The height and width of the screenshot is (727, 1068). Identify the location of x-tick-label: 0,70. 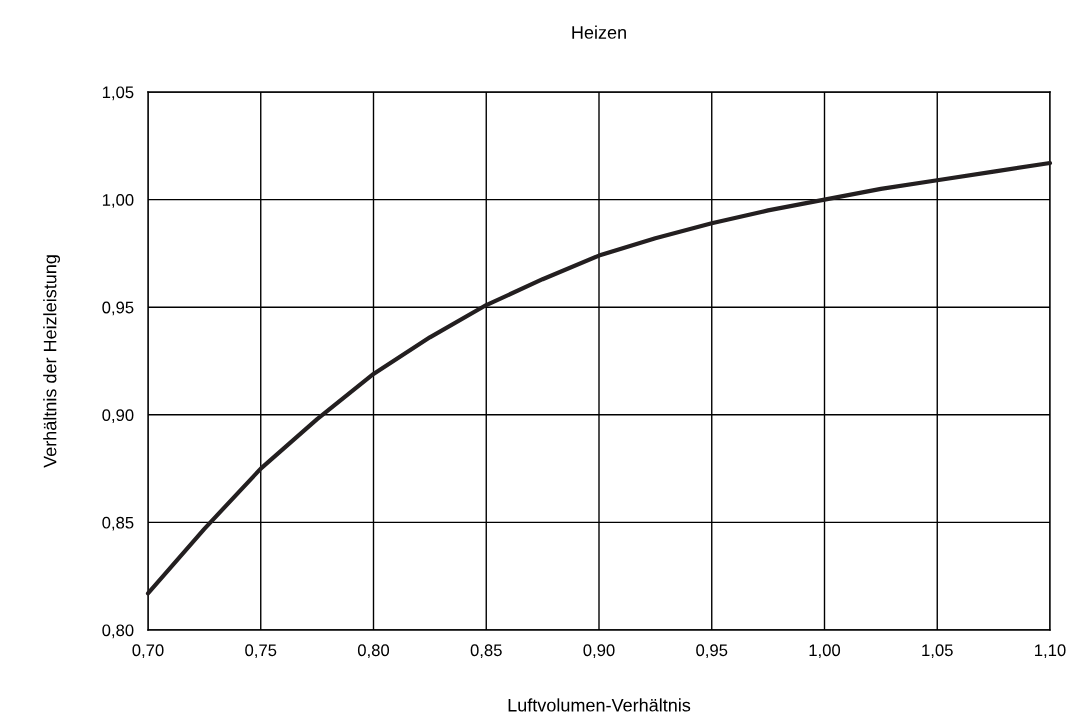
(148, 651).